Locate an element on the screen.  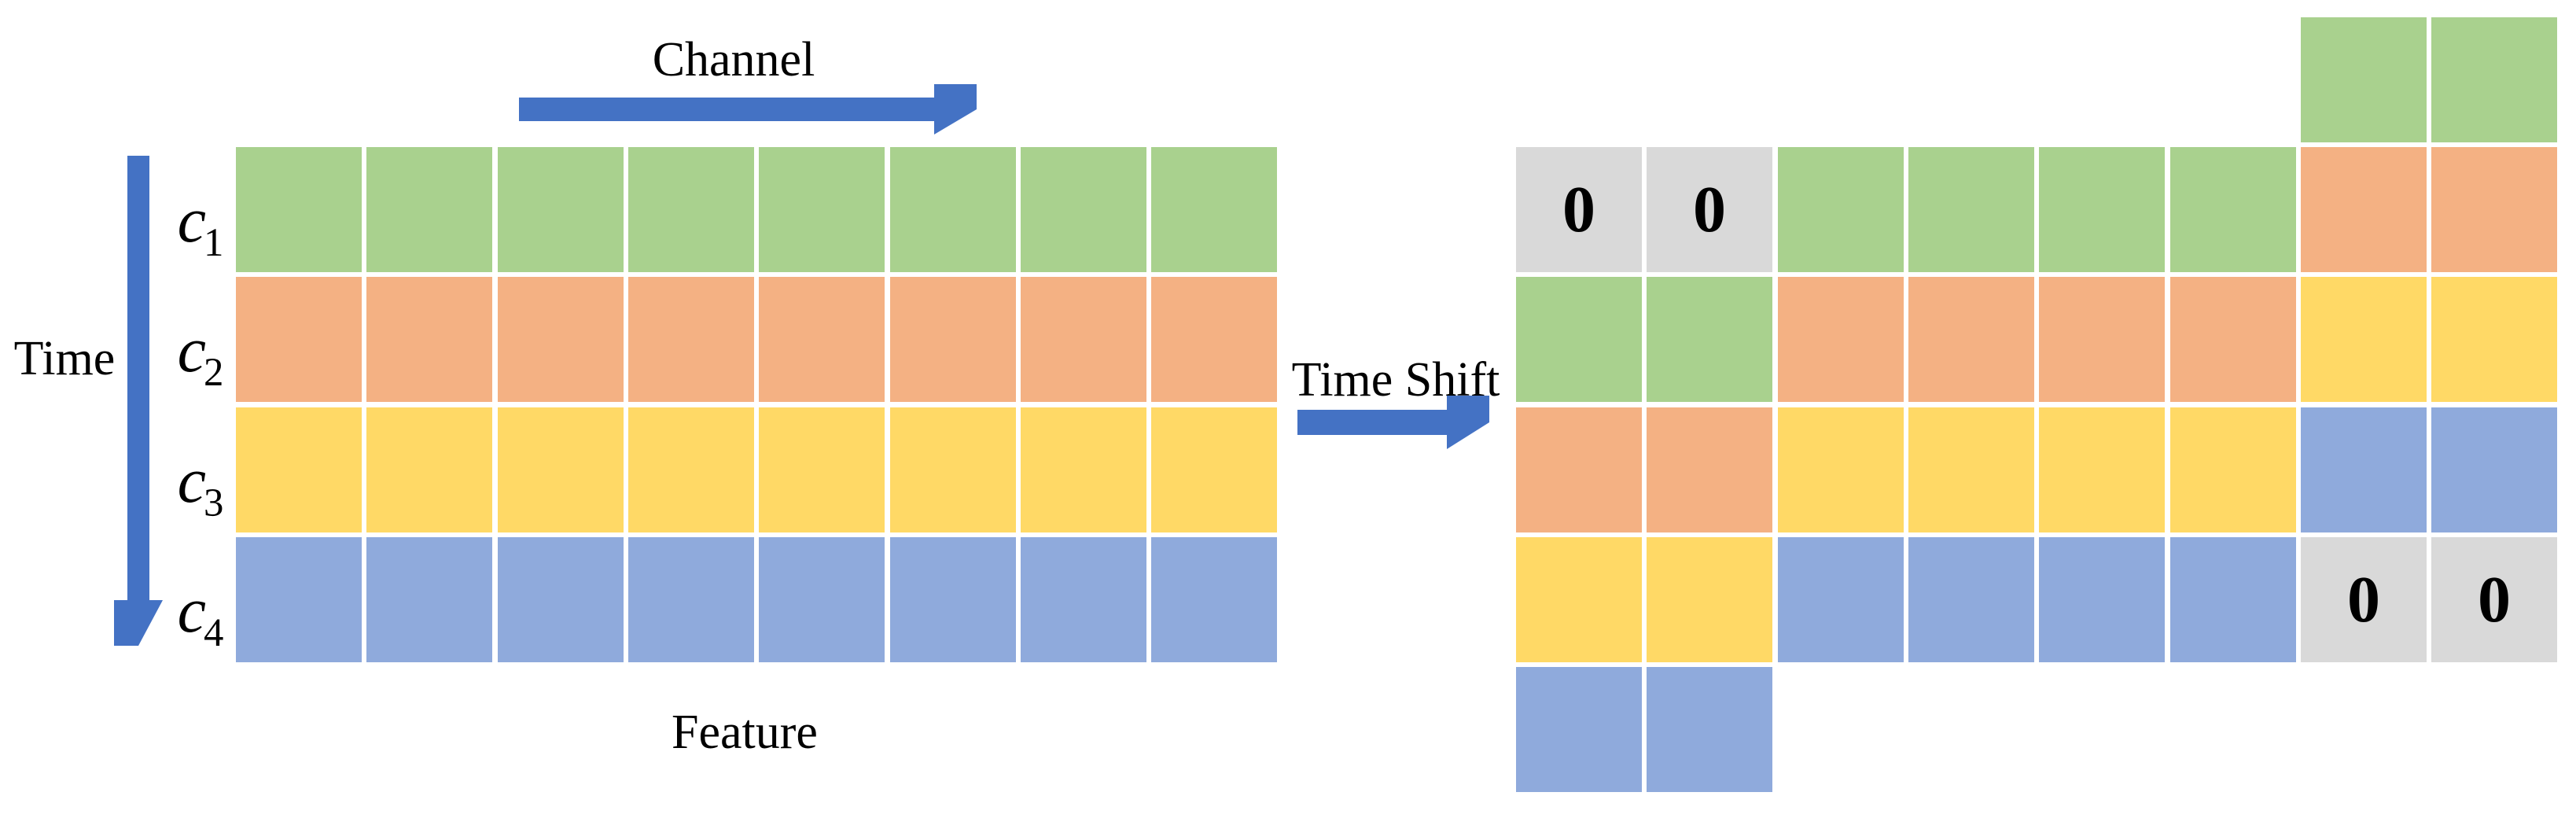
row-label-sub: 4 is located at coordinates (214, 632).